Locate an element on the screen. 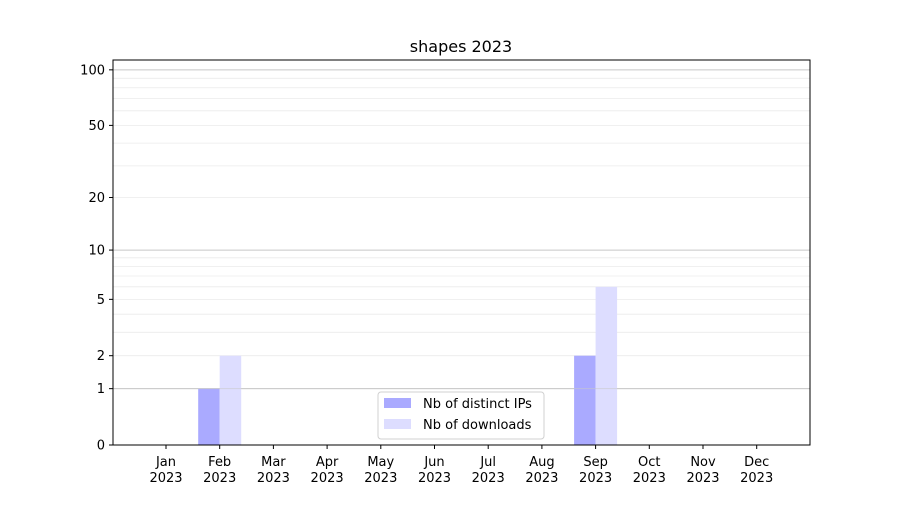  legend-label: Nb of distinct IPs is located at coordinates (477, 404).